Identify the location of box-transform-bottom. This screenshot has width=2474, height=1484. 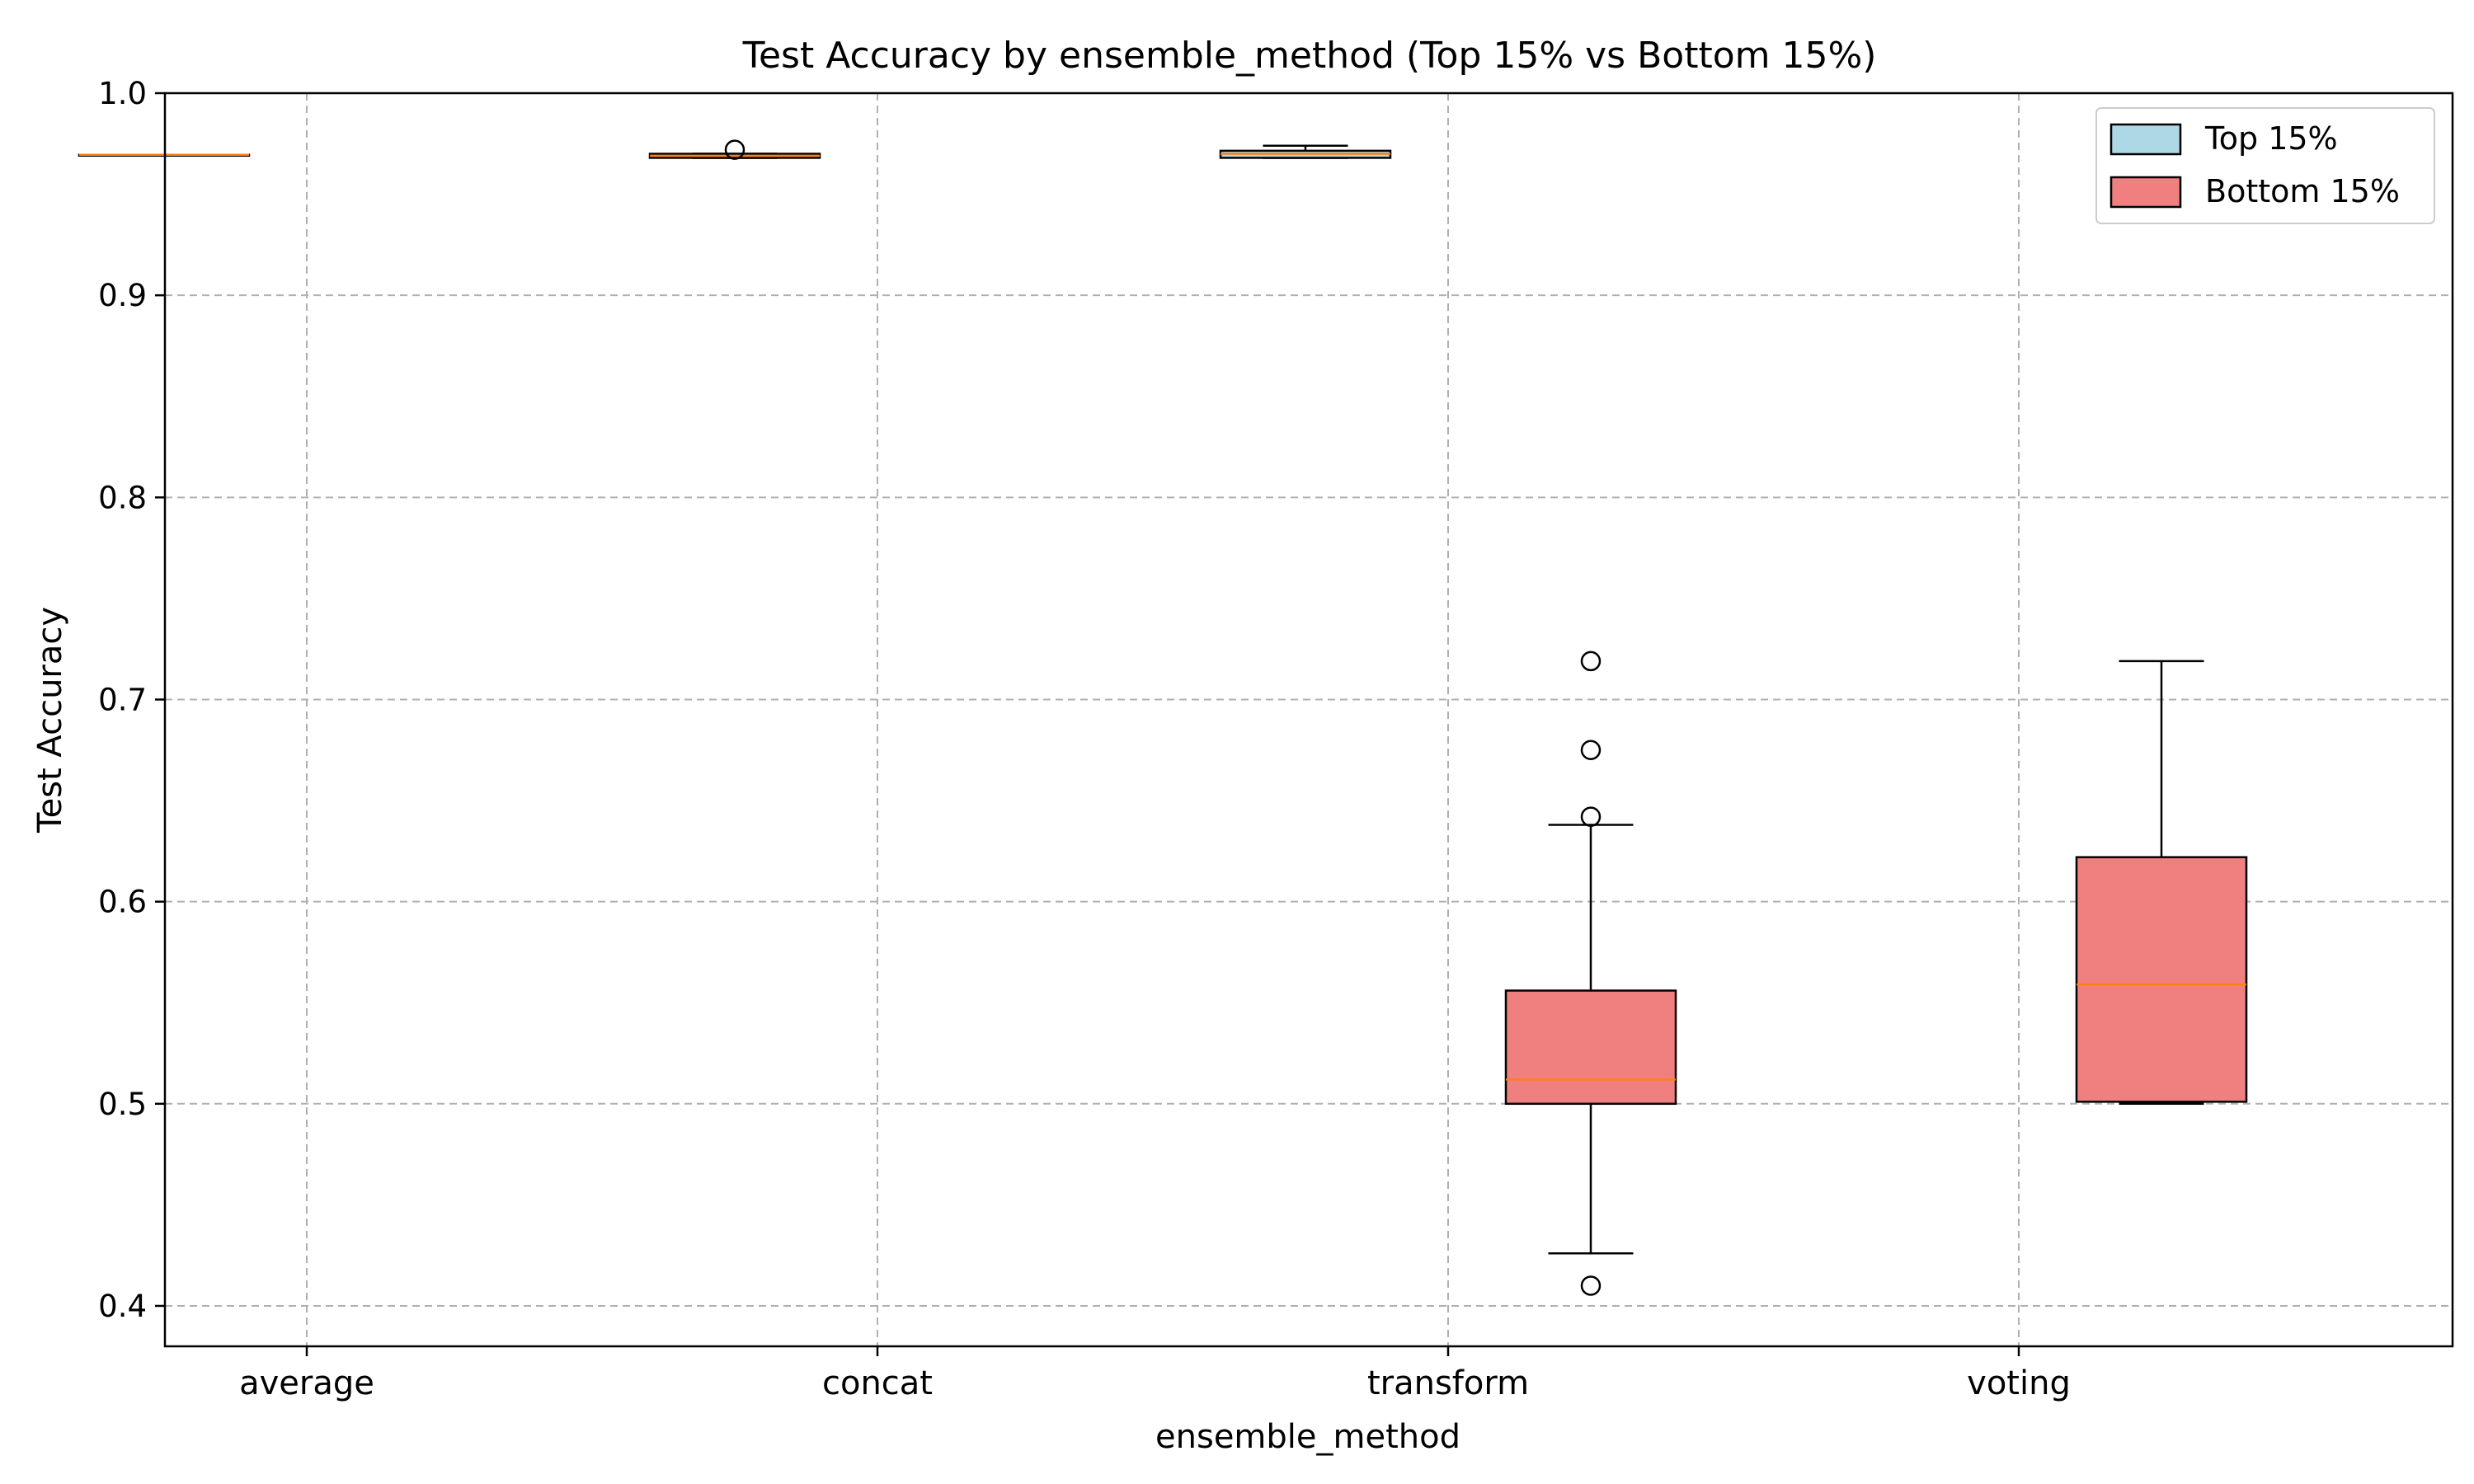
(1590, 973).